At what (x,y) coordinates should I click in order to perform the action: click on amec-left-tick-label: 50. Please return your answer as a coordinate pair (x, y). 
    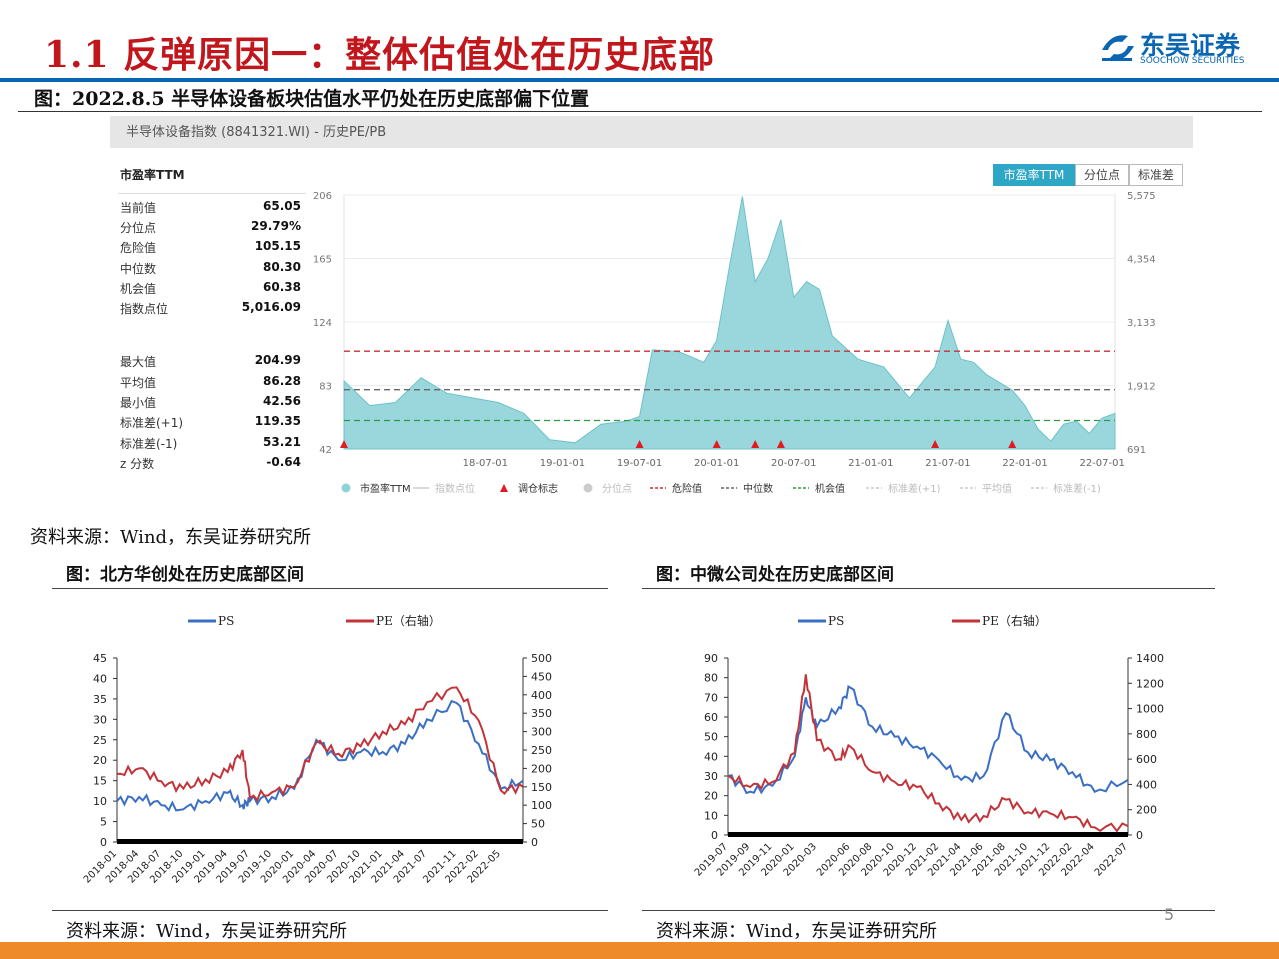
    Looking at the image, I should click on (711, 737).